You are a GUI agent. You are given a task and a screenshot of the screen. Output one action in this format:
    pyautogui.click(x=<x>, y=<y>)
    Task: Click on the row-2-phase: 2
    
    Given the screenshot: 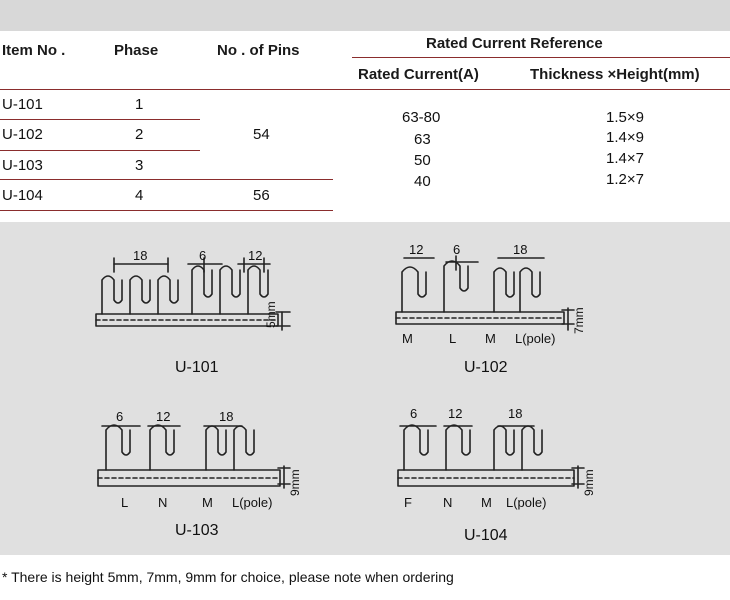 What is the action you would take?
    pyautogui.click(x=139, y=134)
    